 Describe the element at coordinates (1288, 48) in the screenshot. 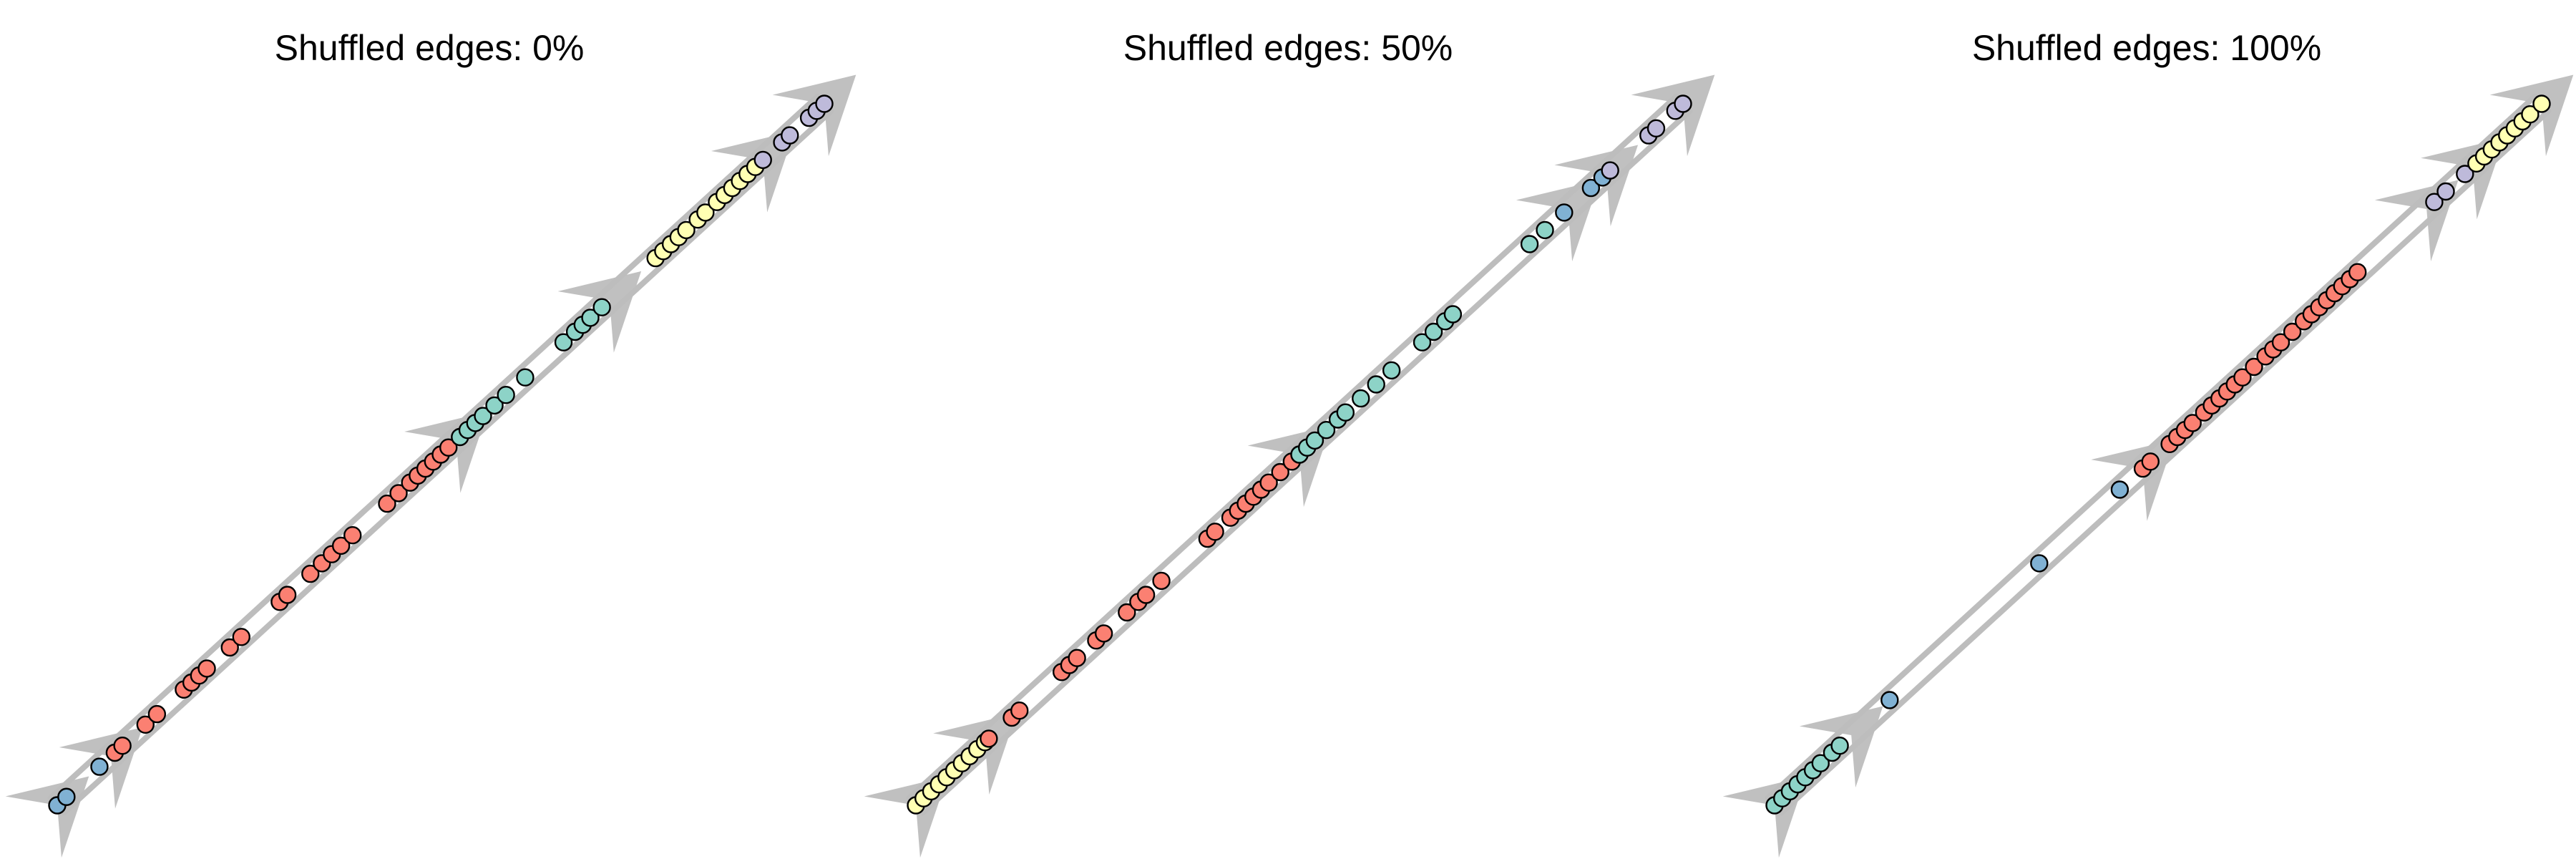

I see `panel-title-1: Shuffled edges: 50%` at that location.